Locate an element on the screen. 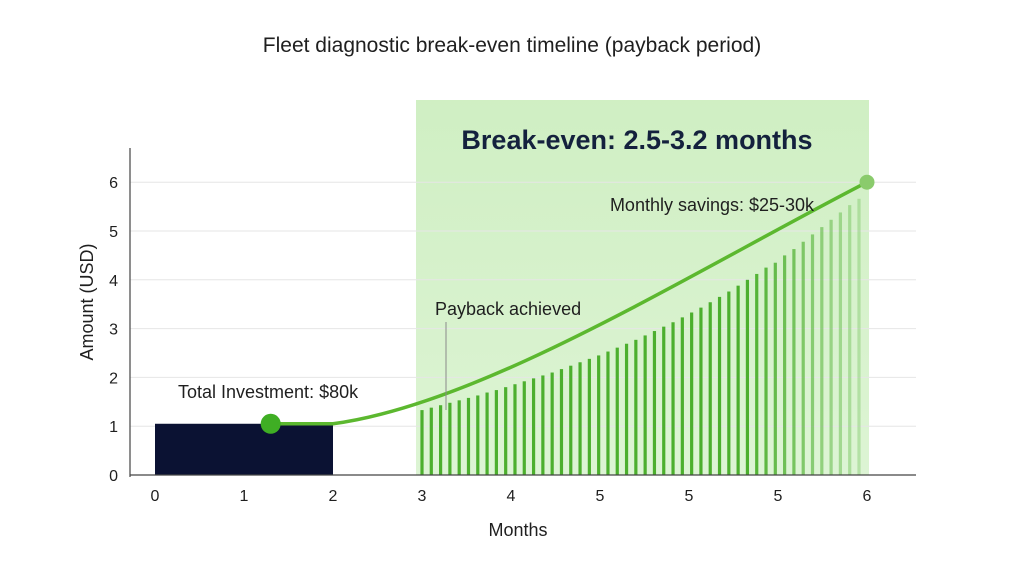  x-tick-label: 1 is located at coordinates (244, 496).